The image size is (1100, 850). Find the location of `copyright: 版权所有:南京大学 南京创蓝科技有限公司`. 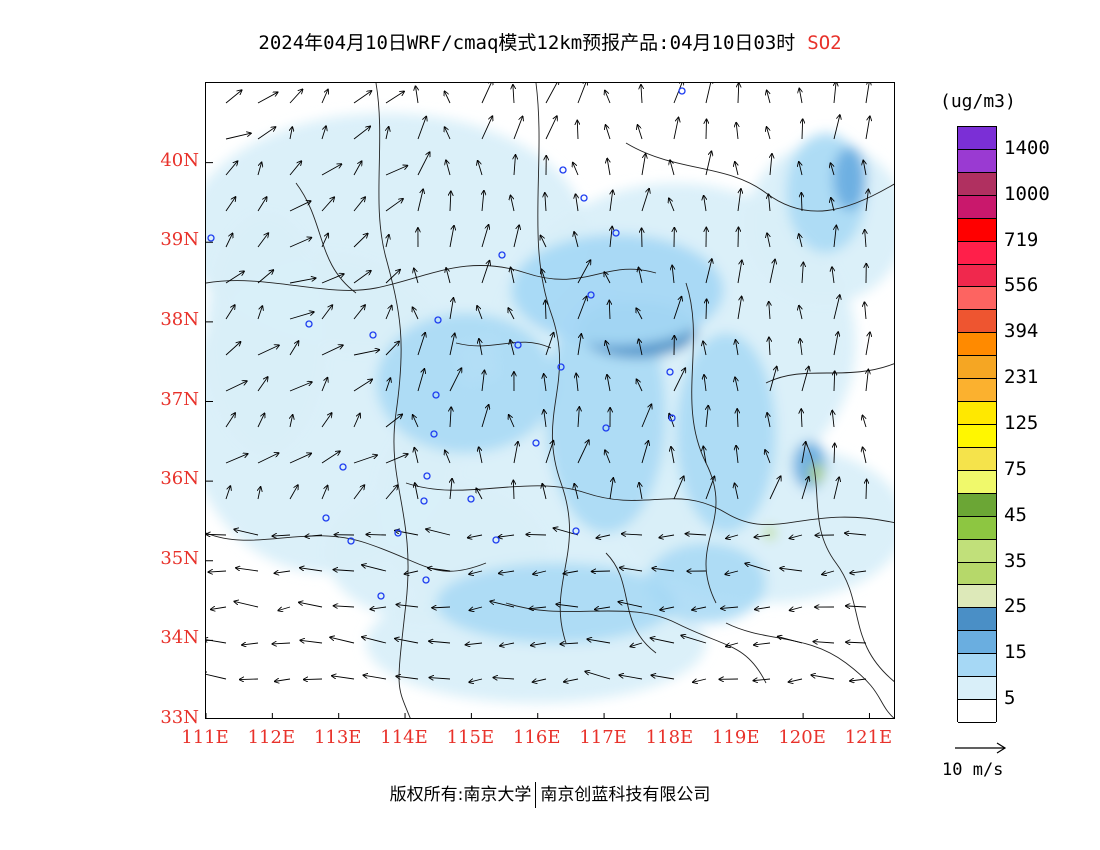

copyright: 版权所有:南京大学 南京创蓝科技有限公司 is located at coordinates (550, 794).